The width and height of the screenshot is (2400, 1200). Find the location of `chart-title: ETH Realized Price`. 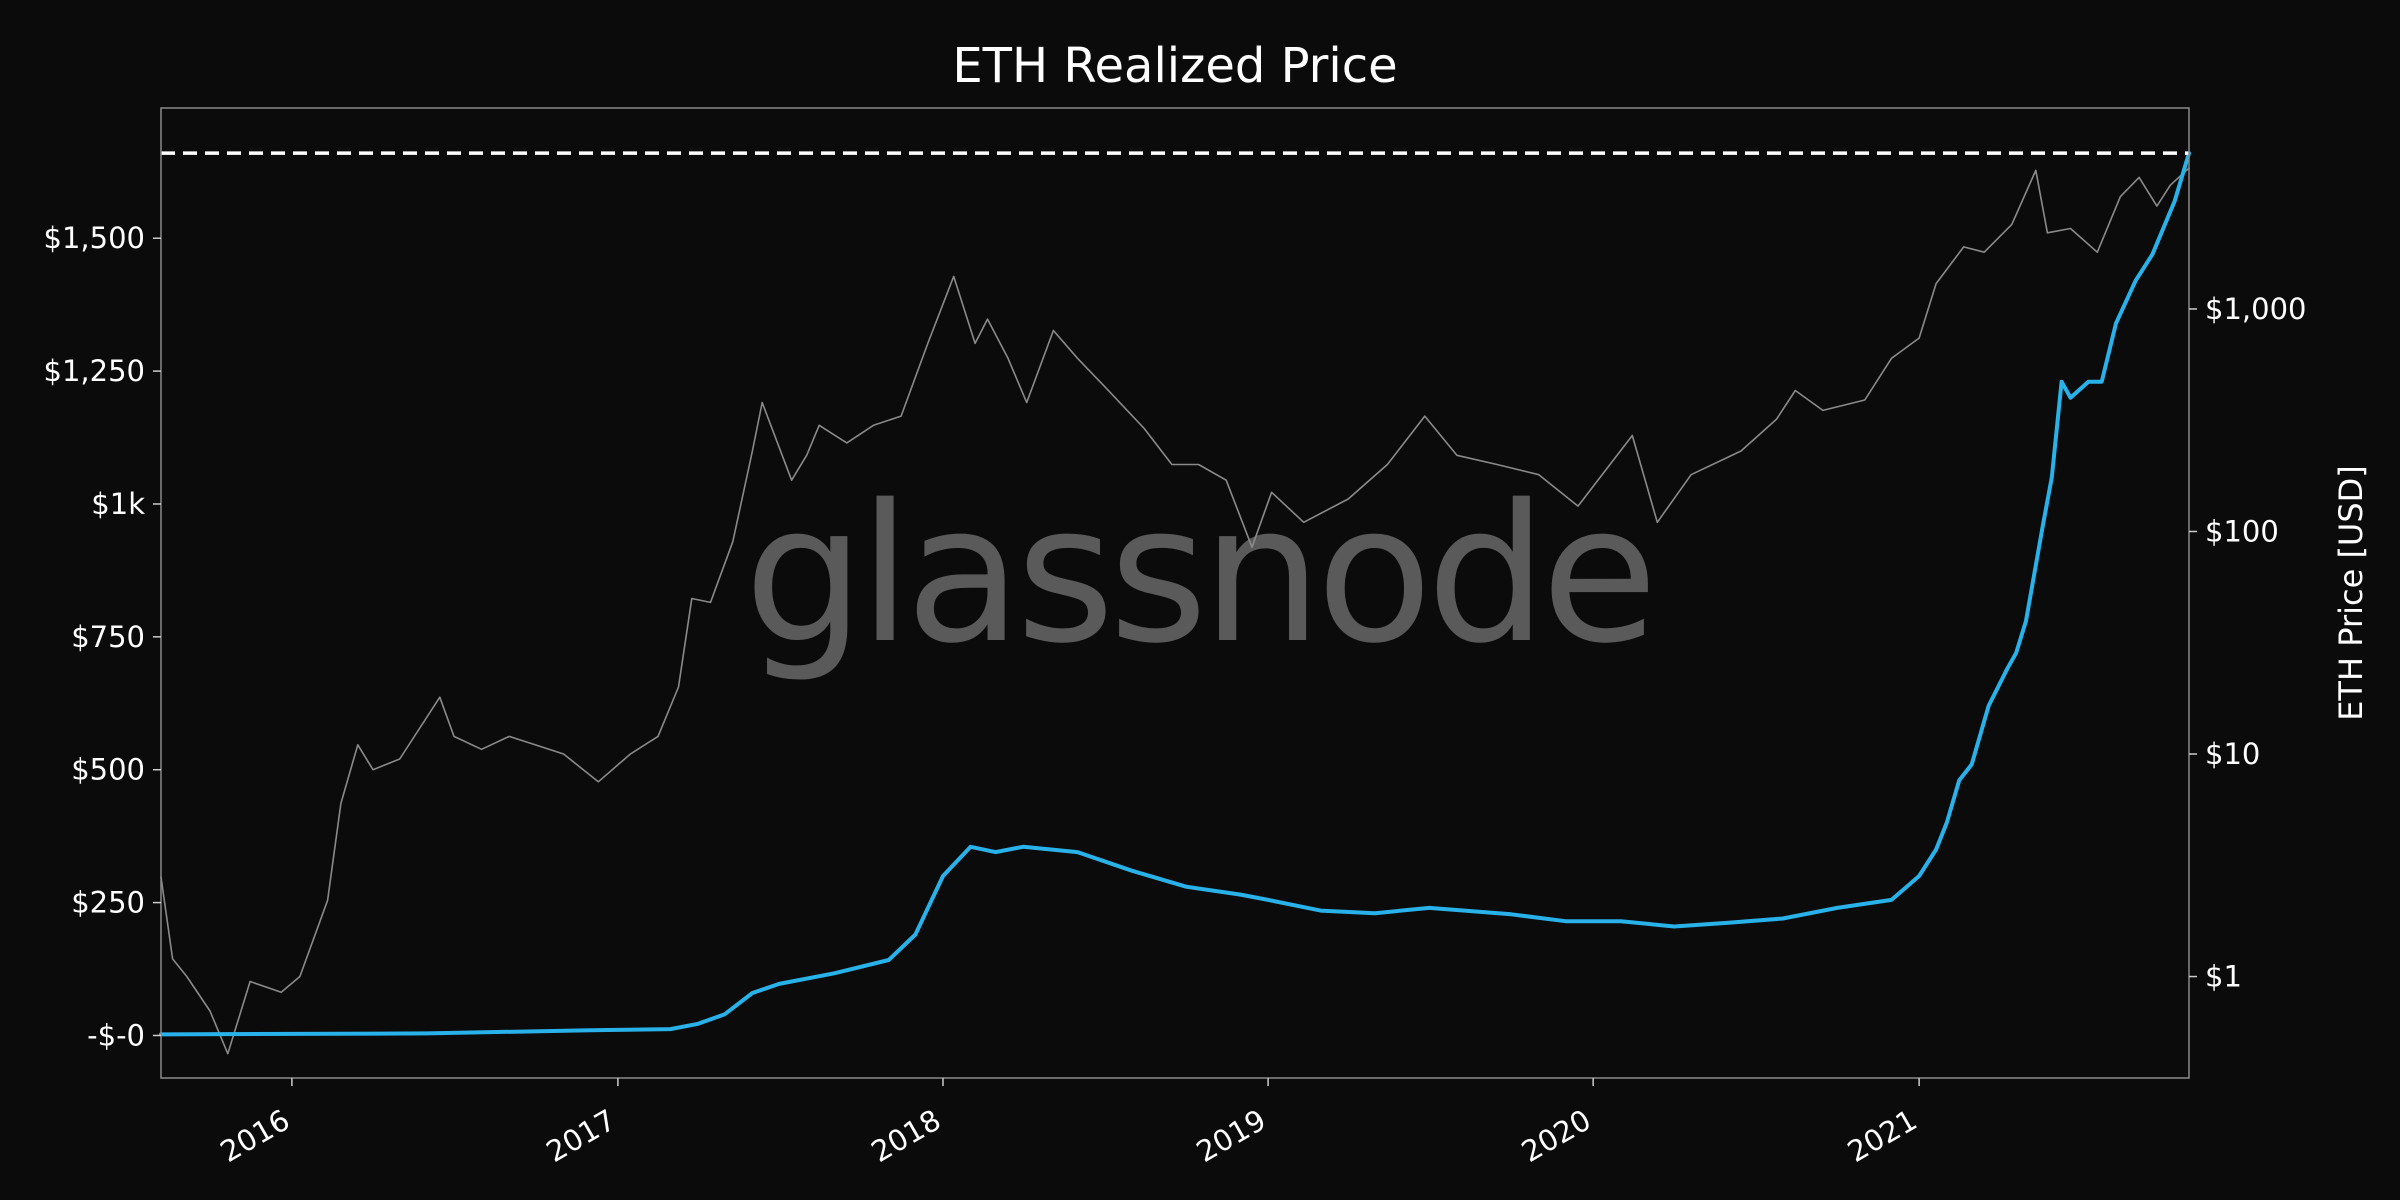

chart-title: ETH Realized Price is located at coordinates (1174, 66).